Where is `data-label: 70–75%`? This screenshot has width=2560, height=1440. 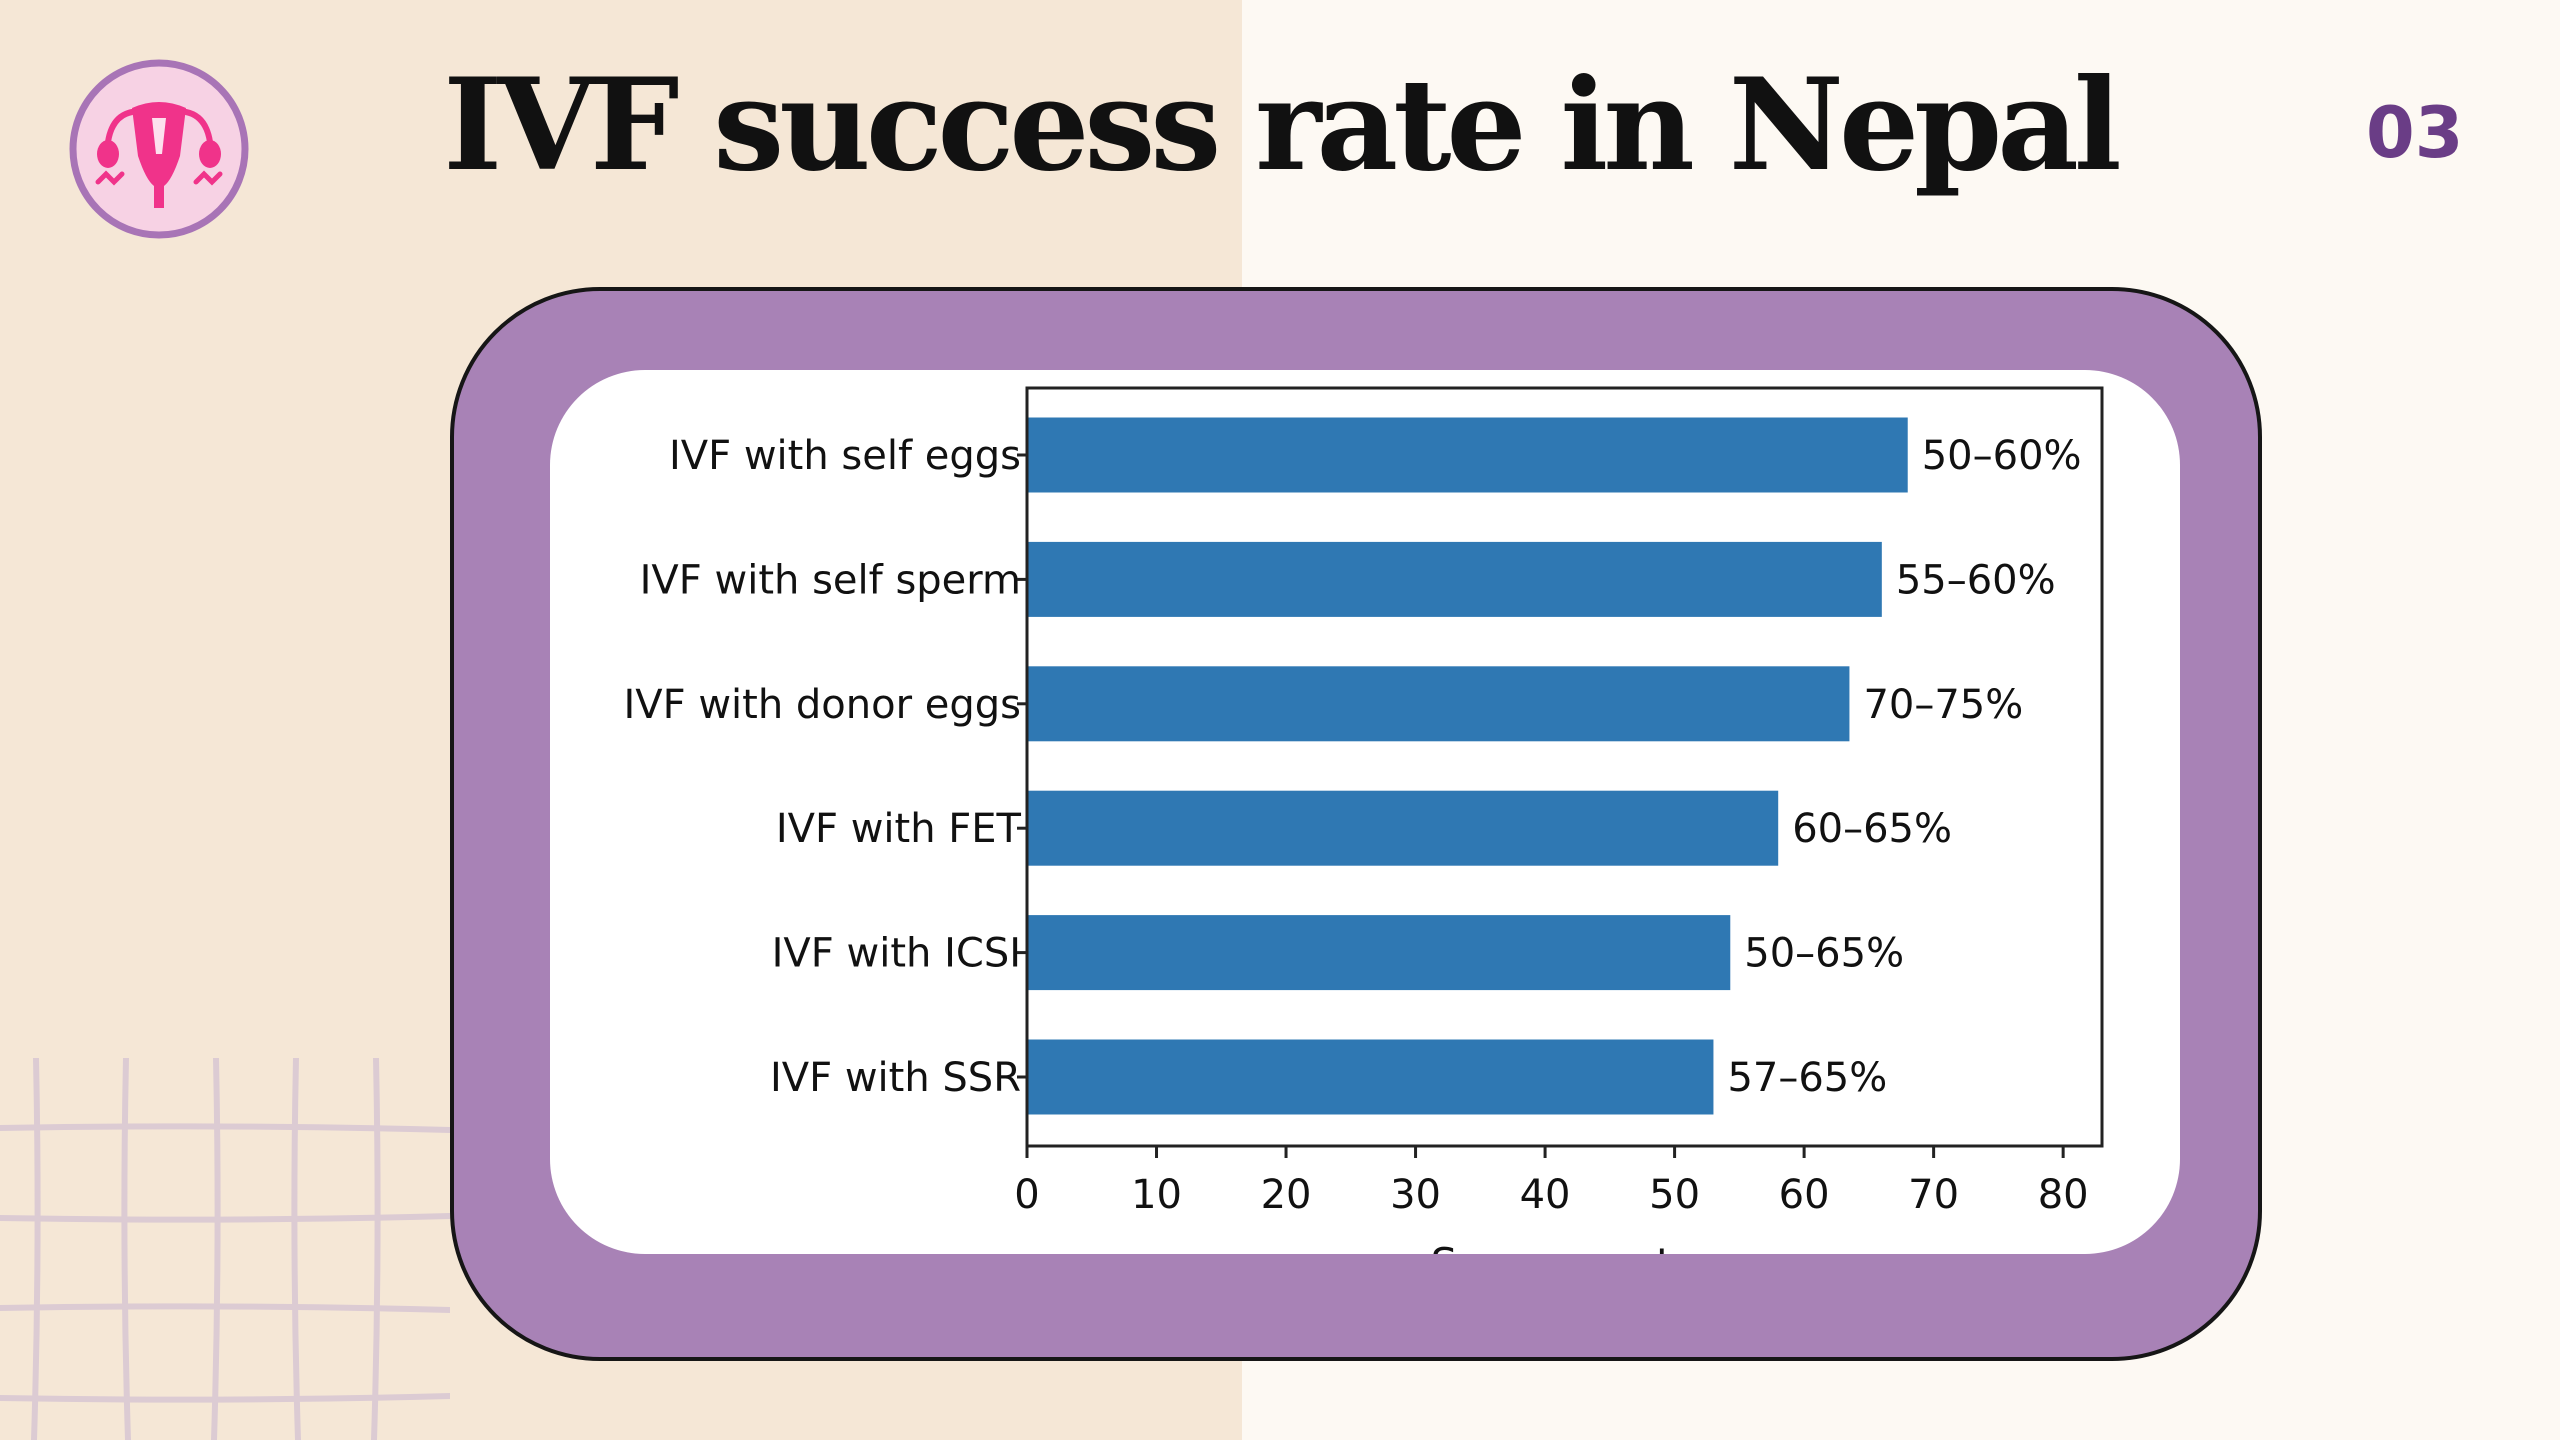 data-label: 70–75% is located at coordinates (1943, 705).